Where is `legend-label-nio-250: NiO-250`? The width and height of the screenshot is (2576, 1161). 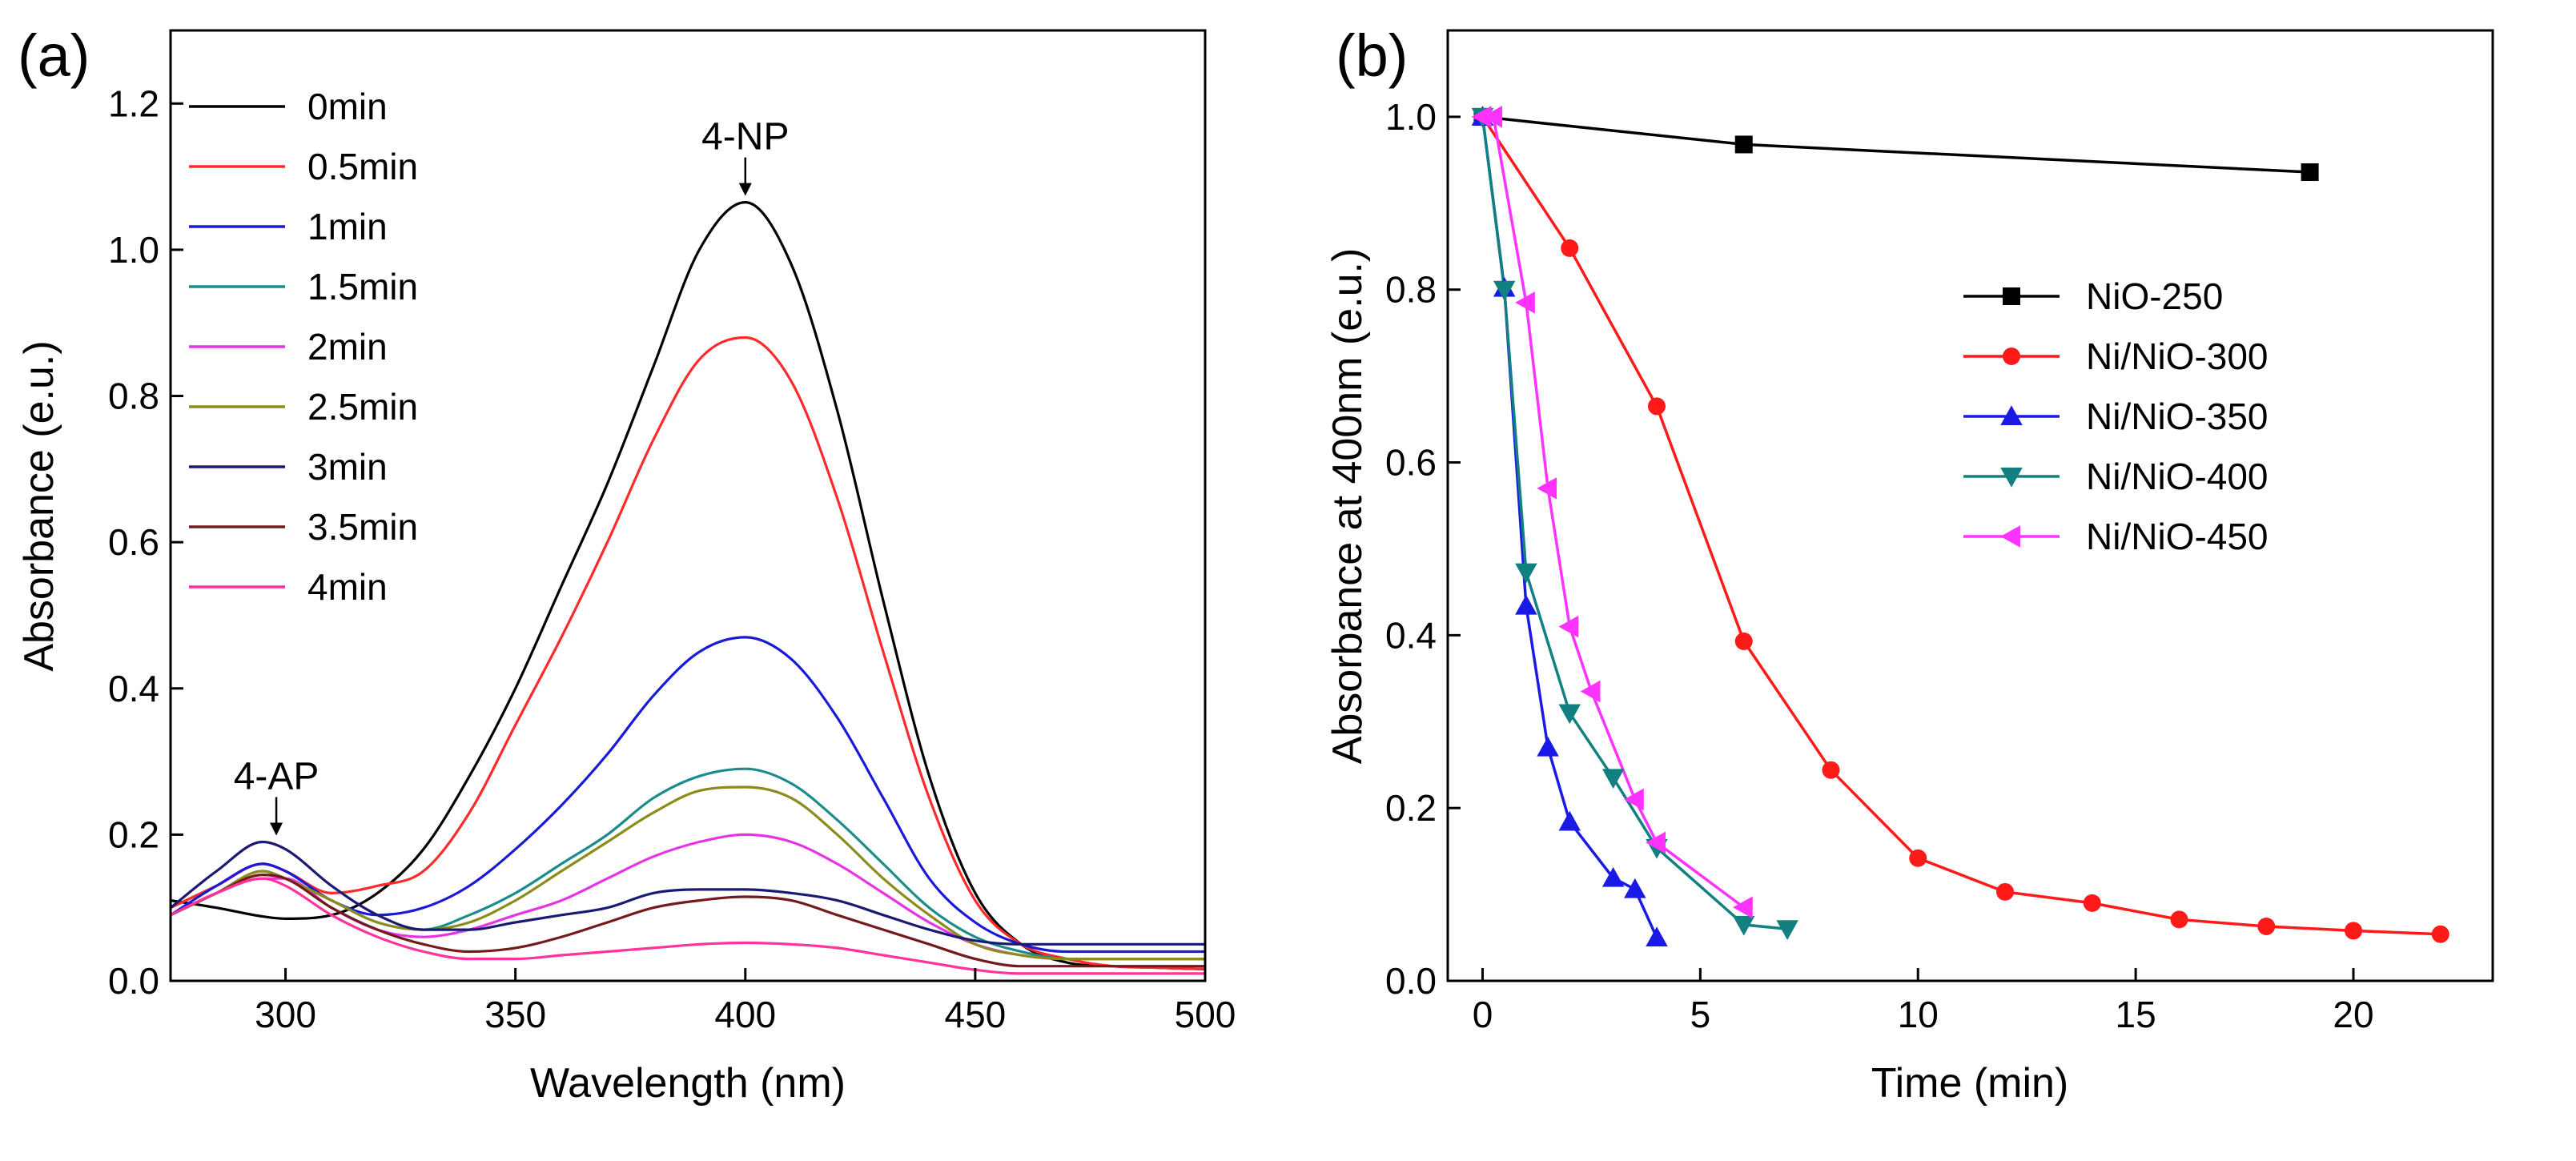
legend-label-nio-250: NiO-250 is located at coordinates (2154, 296).